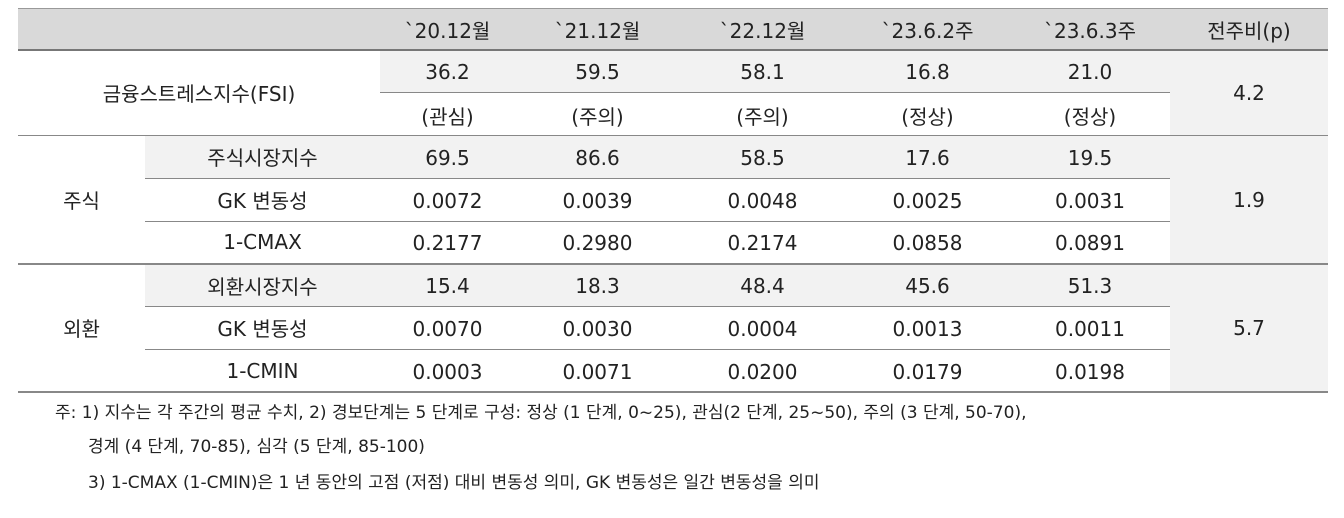 The width and height of the screenshot is (1344, 518). Describe the element at coordinates (256, 447) in the screenshot. I see `footnote: 경계 (4 단계, 70-85), 심각 (5 단계, 85-100)` at that location.